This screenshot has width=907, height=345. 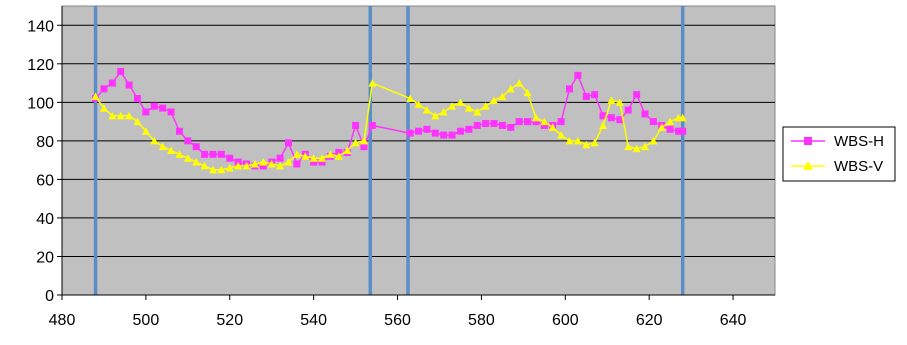 I want to click on x-tick-label-600: 600, so click(x=565, y=320).